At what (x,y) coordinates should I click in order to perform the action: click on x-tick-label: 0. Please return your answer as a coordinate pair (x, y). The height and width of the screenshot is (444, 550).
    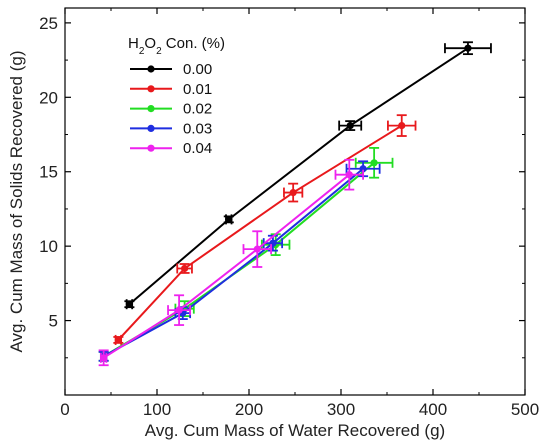
    Looking at the image, I should click on (64, 409).